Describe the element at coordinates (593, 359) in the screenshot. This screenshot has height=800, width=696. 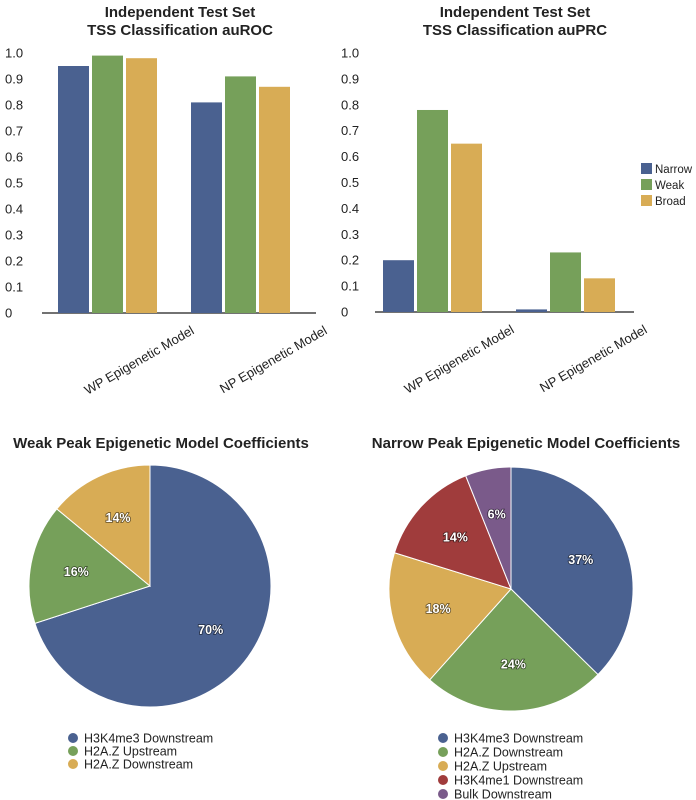
I see `auprc-category-label: NP Epigenetic Model` at that location.